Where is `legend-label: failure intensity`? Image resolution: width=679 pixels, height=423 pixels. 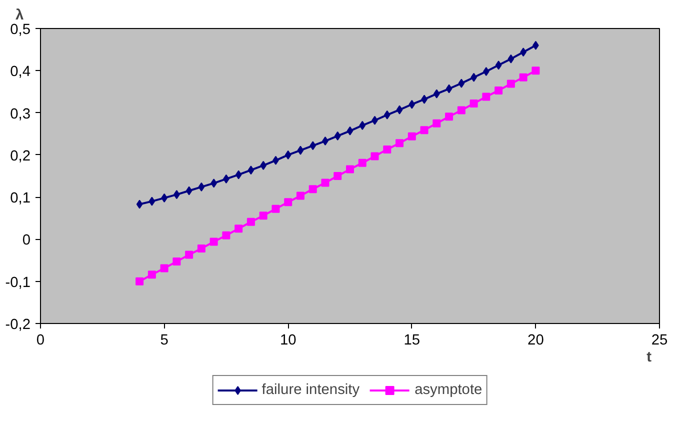
legend-label: failure intensity is located at coordinates (311, 390).